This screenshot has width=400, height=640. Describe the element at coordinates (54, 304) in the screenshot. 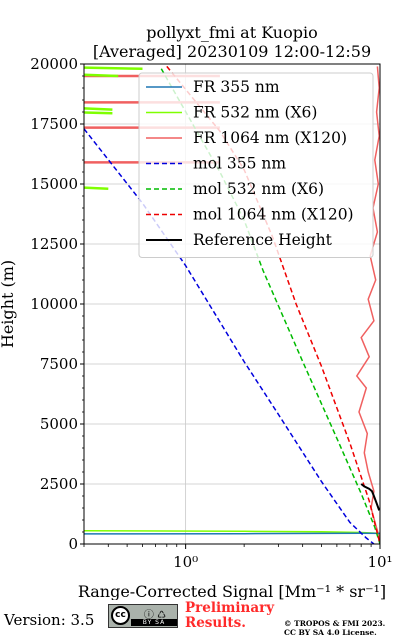

I see `y-tick-label: 10000` at that location.